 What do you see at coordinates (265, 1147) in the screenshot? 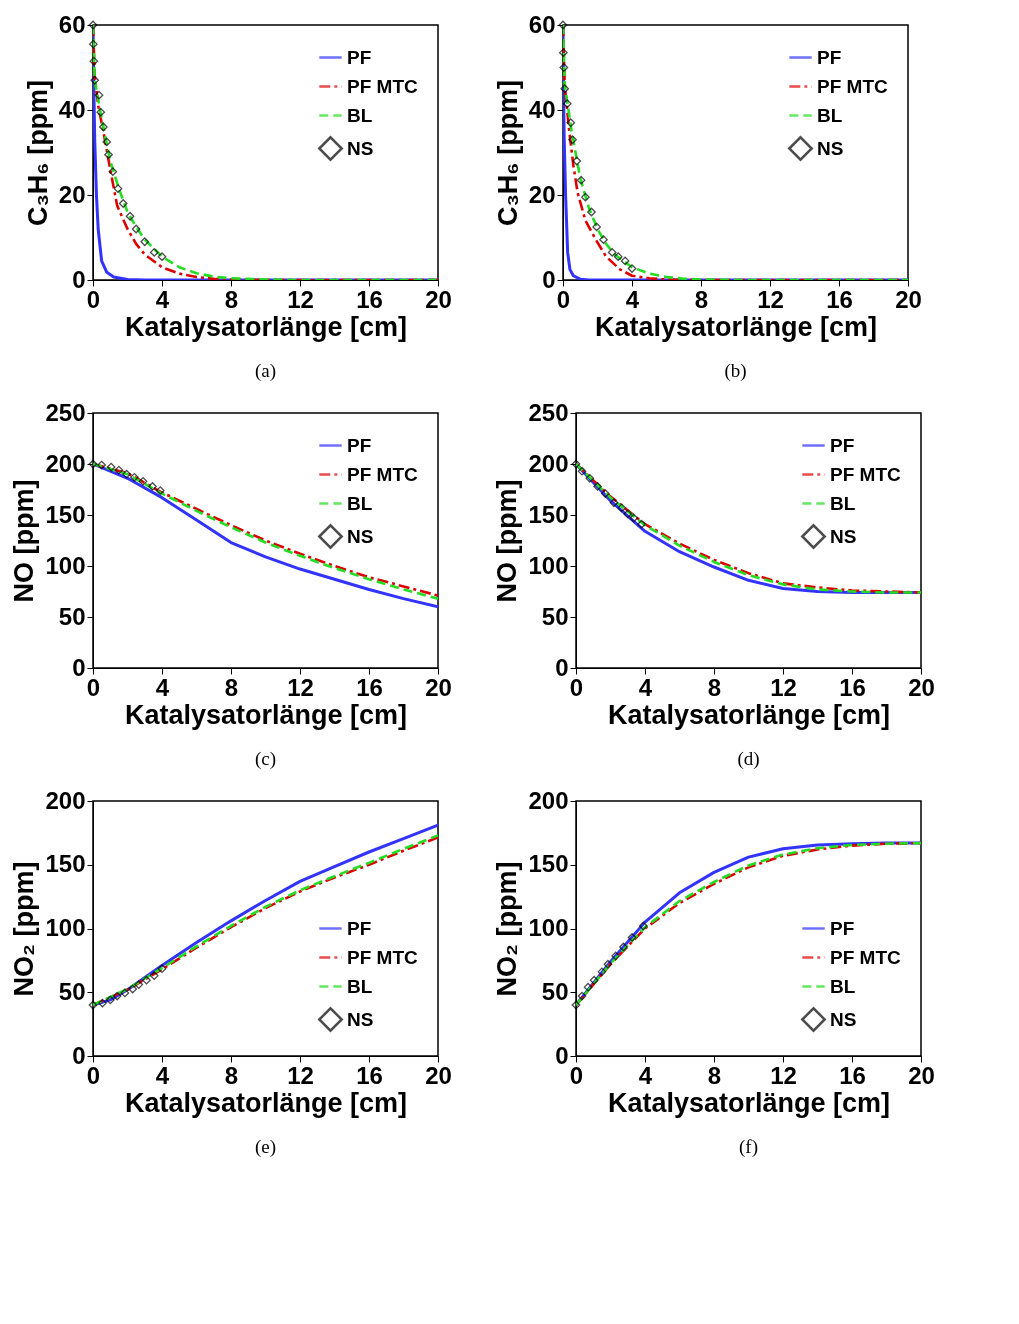
I see `text: (e)` at bounding box center [265, 1147].